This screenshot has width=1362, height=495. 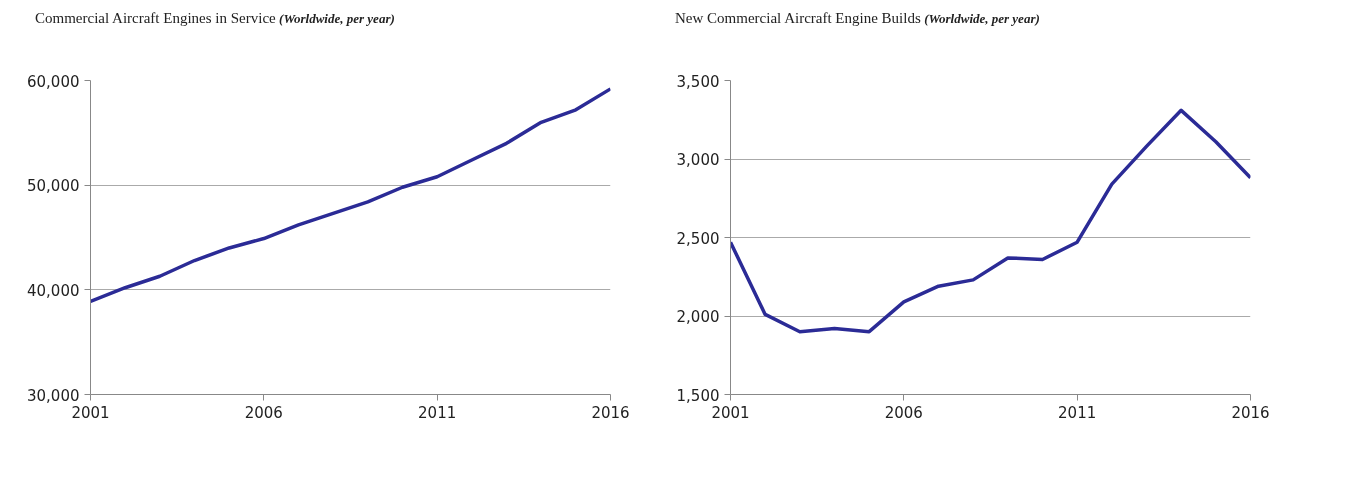 What do you see at coordinates (53, 395) in the screenshot?
I see `y-tick-label: 30,000` at bounding box center [53, 395].